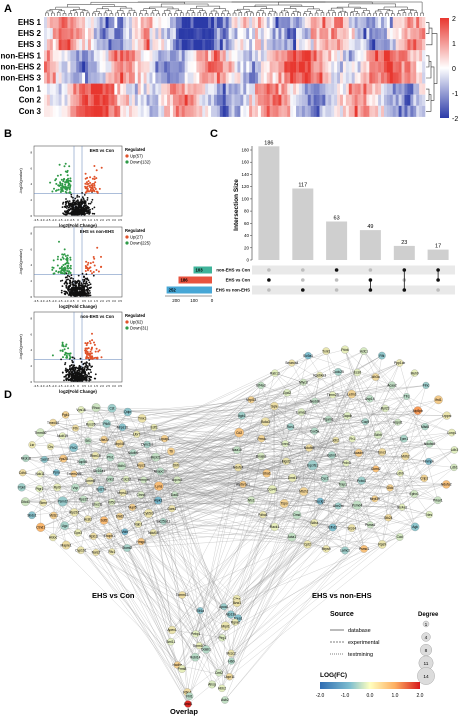  What do you see at coordinates (110, 479) in the screenshot?
I see `network-node-label: Gnb2` at bounding box center [110, 479].